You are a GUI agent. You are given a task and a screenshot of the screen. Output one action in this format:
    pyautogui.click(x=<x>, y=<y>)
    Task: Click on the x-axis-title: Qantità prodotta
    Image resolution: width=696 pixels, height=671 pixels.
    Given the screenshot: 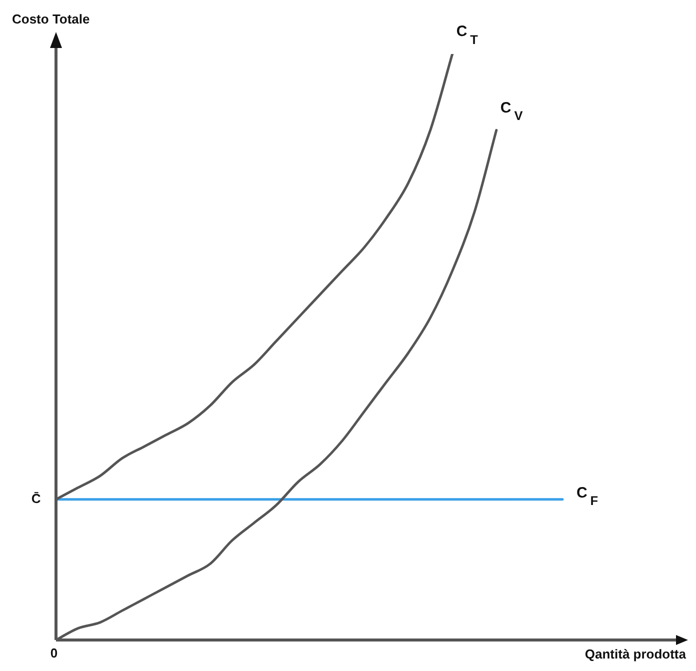 What is the action you would take?
    pyautogui.click(x=635, y=654)
    